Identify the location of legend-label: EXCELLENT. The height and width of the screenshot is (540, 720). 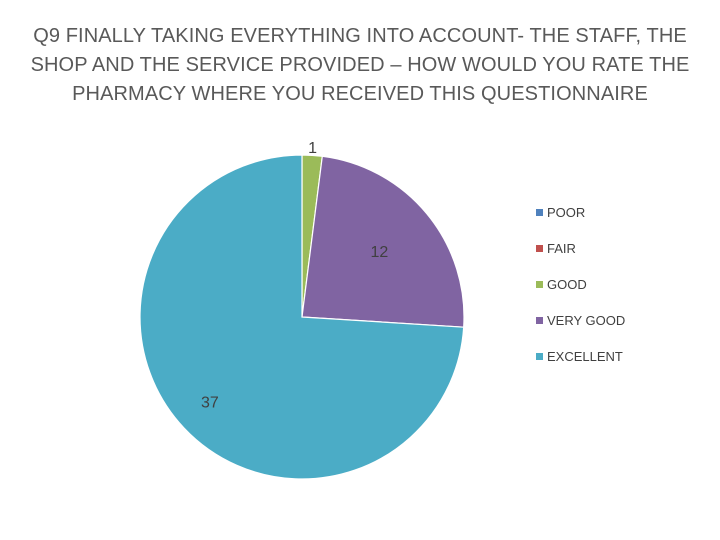
(585, 356).